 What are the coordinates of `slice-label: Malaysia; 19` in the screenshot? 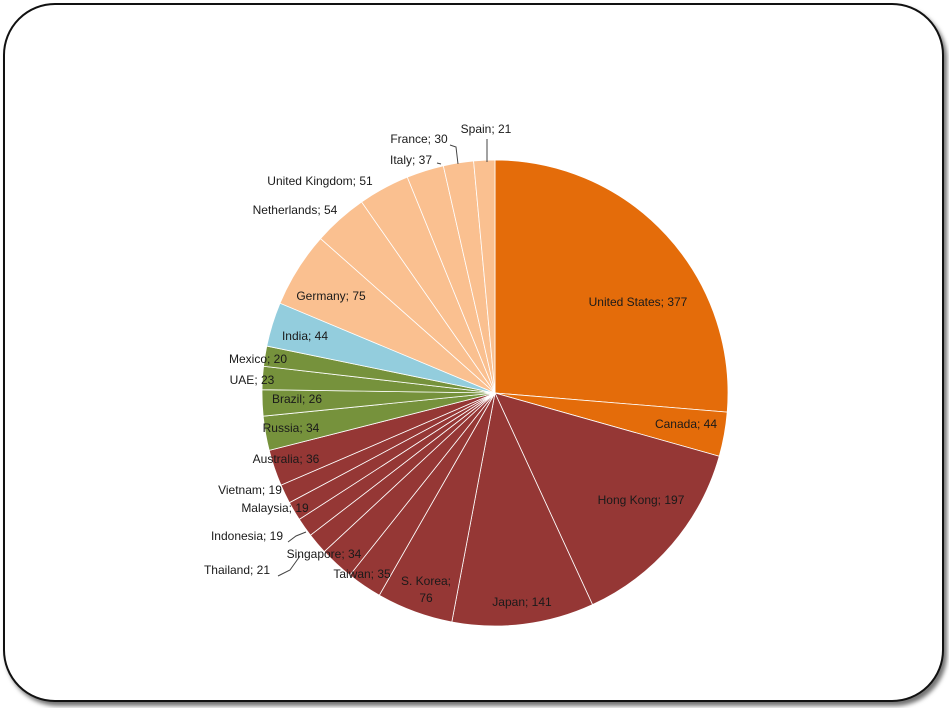 It's located at (275, 508).